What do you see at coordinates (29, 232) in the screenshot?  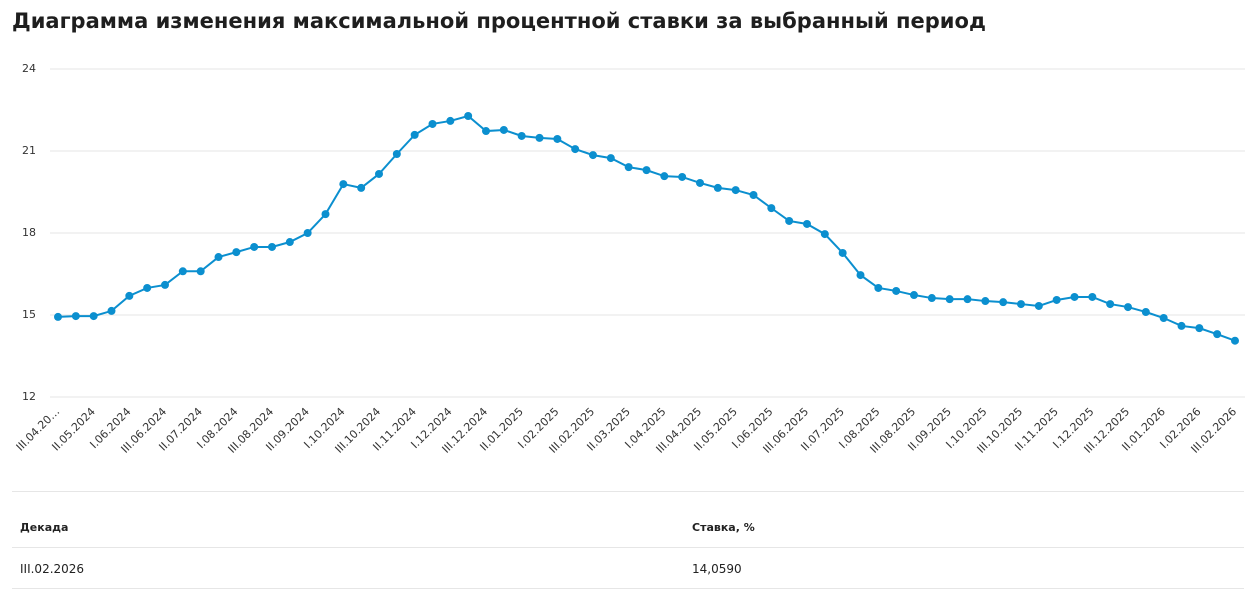 I see `y-tick-label: 18` at bounding box center [29, 232].